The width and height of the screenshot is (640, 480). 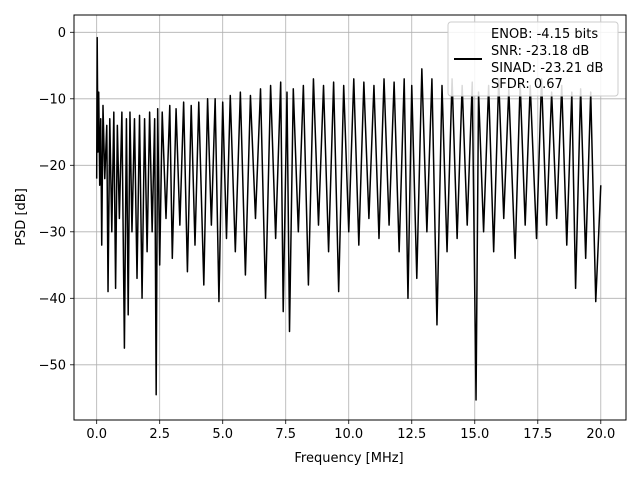 What do you see at coordinates (537, 434) in the screenshot?
I see `x-tick-label: 17.5` at bounding box center [537, 434].